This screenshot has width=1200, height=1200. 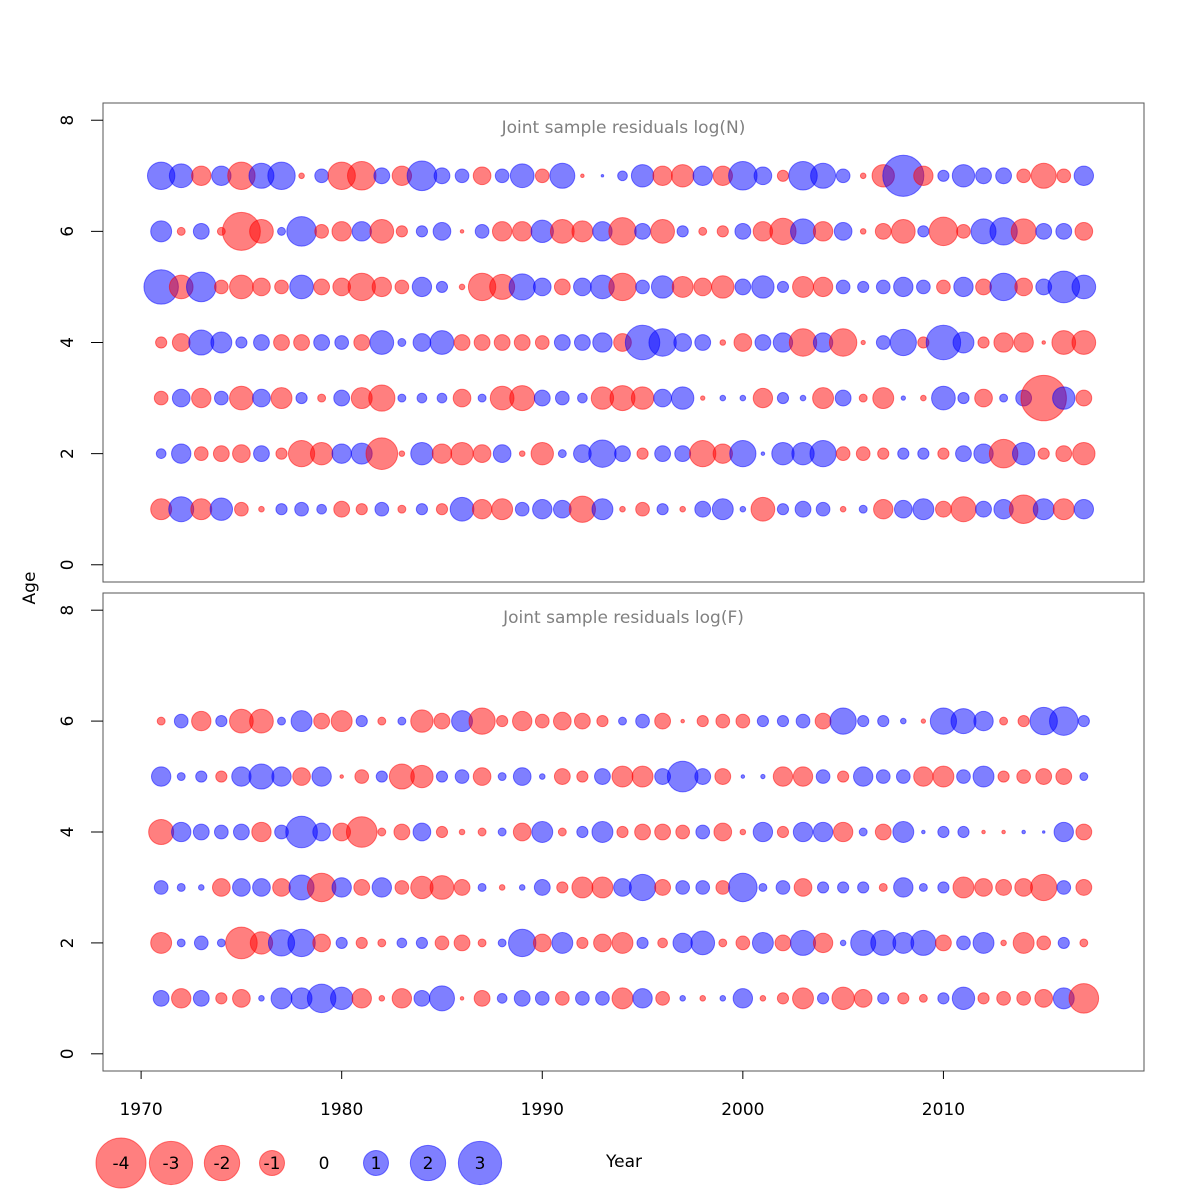 I want to click on y-tick-label: 8, so click(x=68, y=120).